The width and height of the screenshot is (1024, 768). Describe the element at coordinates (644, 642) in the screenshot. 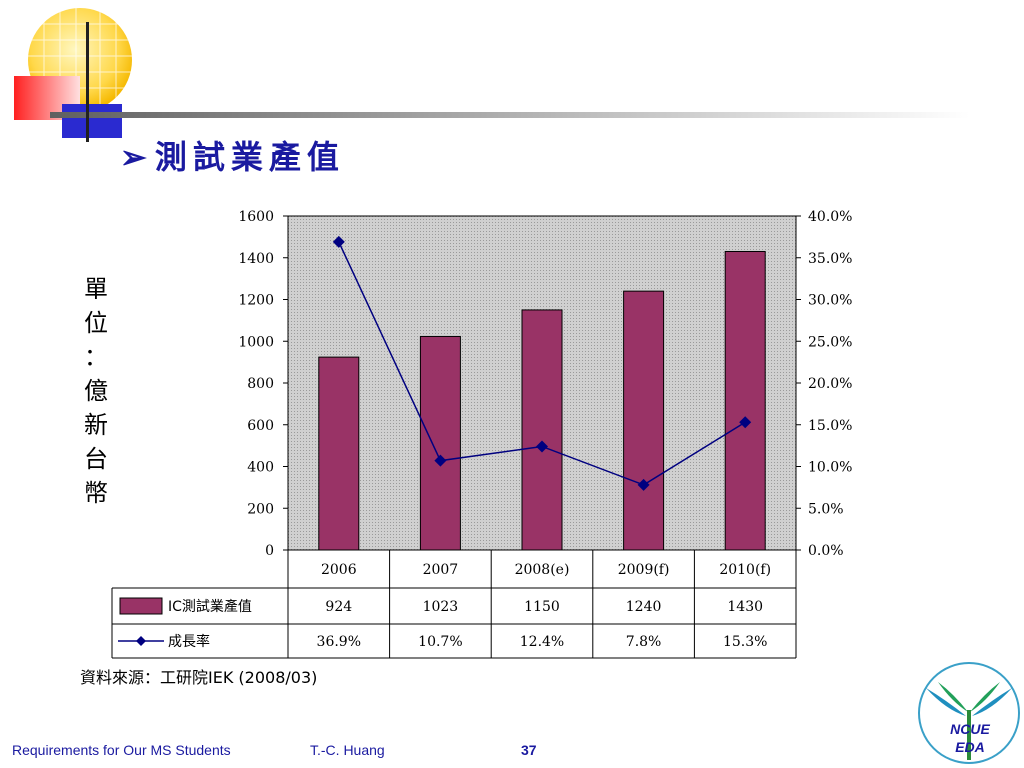

I see `line-data-label: 7.8%` at that location.